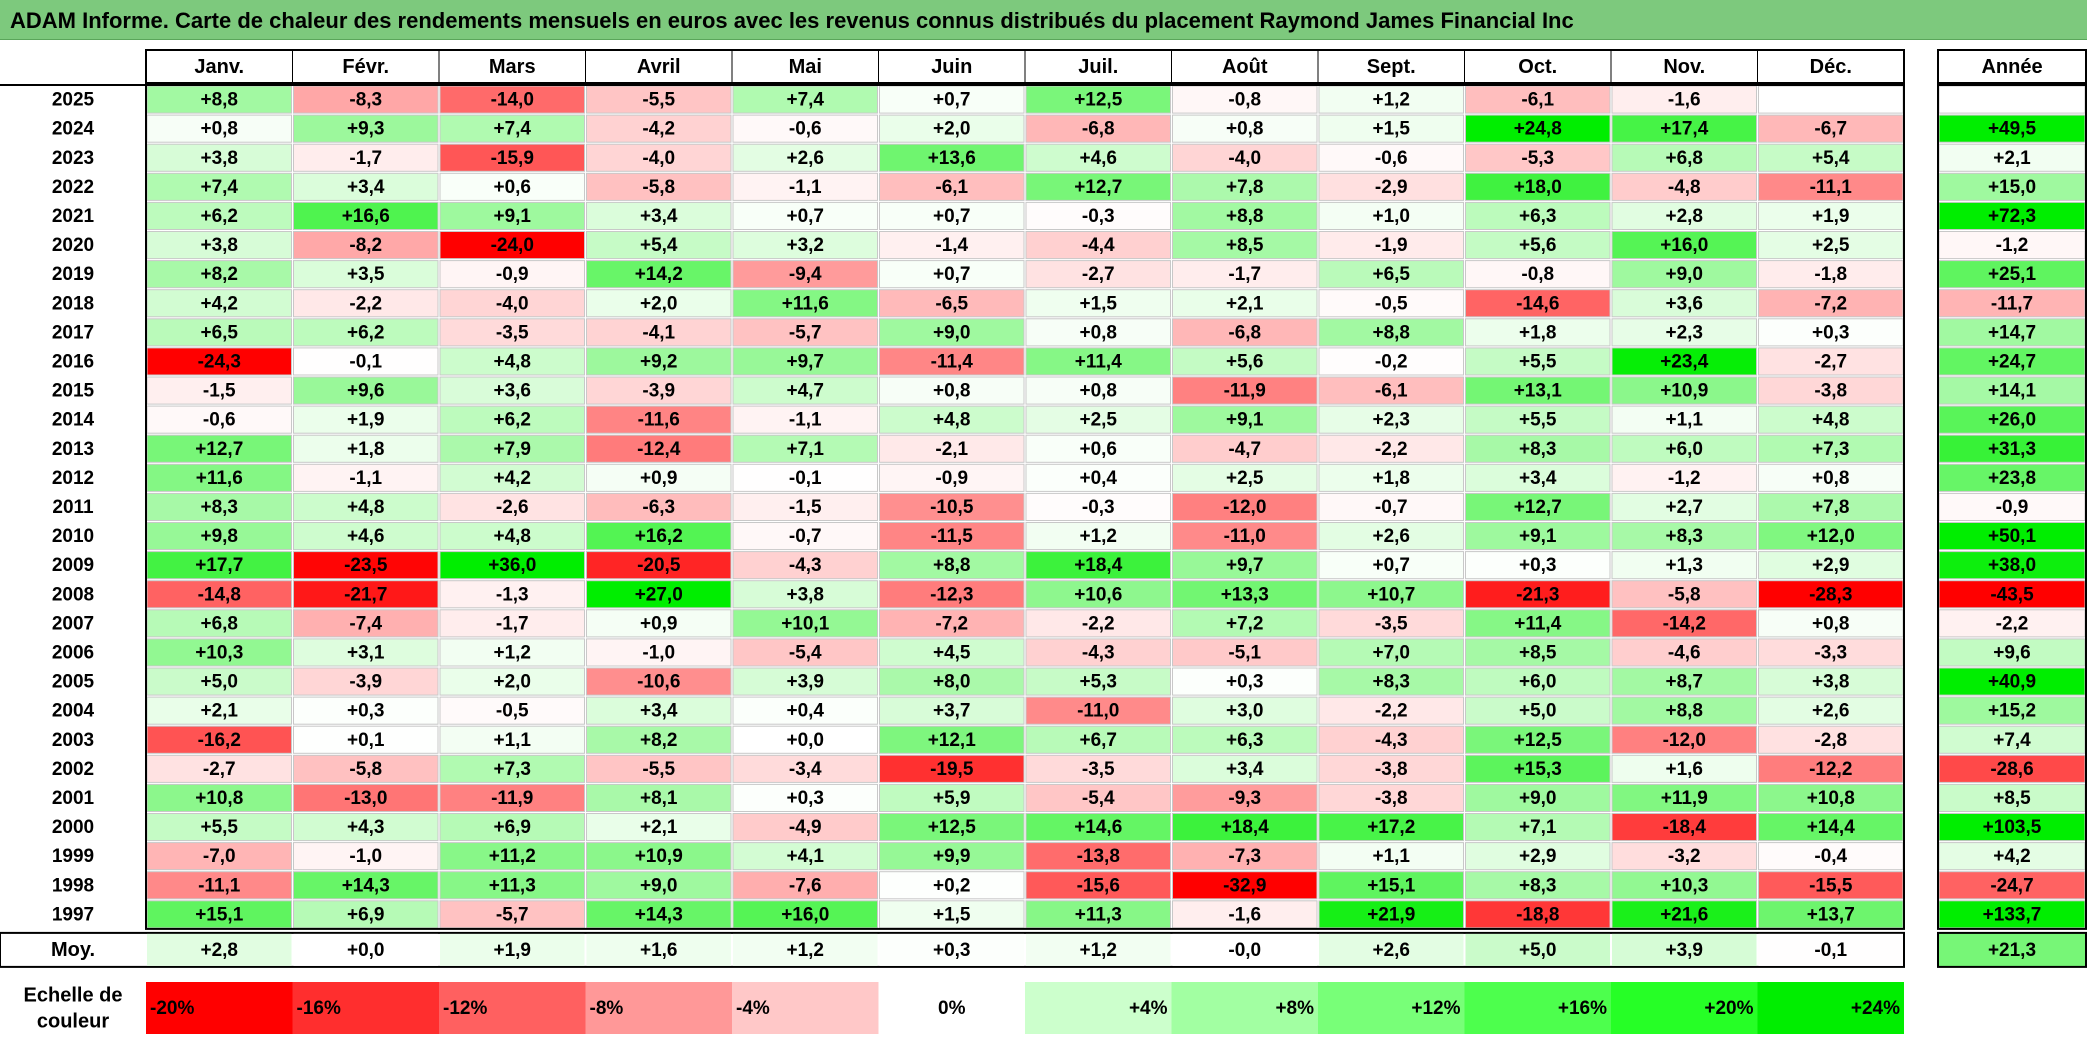  Describe the element at coordinates (951, 594) in the screenshot. I see `cell-value: -12,3` at that location.